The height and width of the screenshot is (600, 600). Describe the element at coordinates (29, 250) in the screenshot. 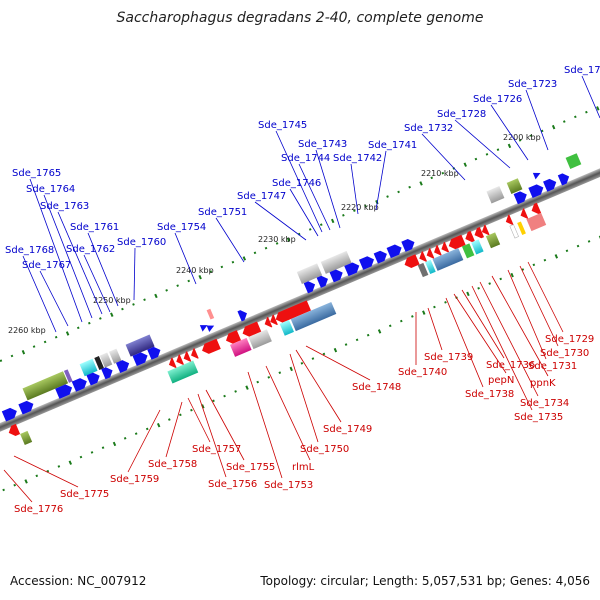

I see `gene-label: Sde_1768` at that location.